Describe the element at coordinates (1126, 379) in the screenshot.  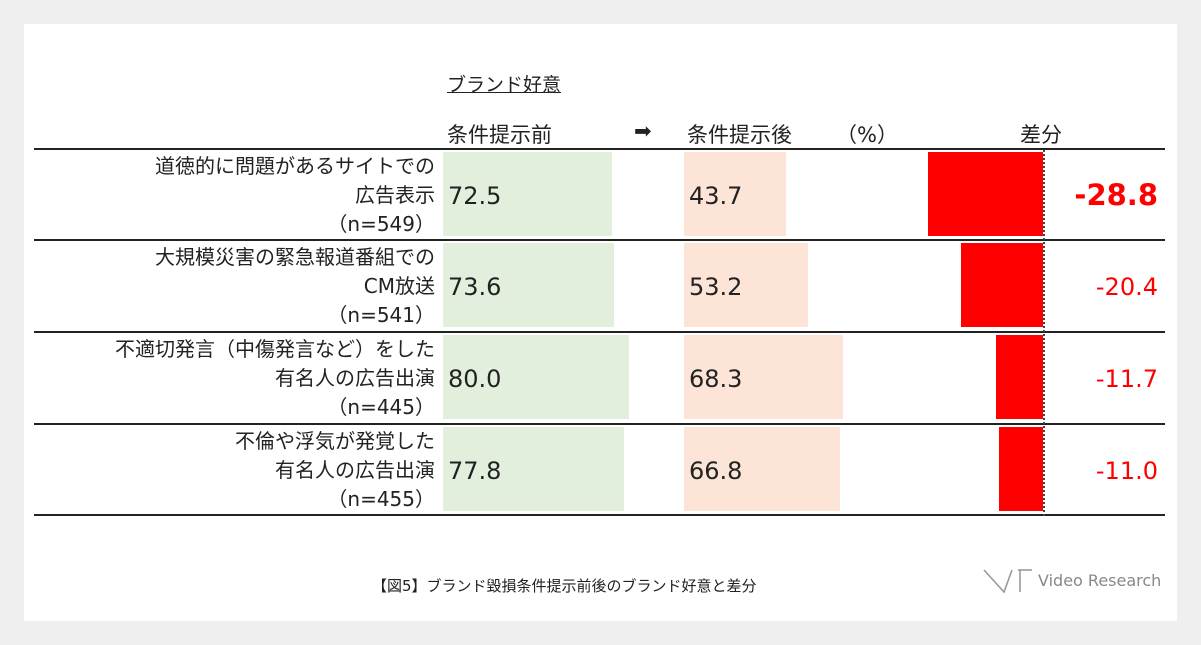
I see `value-diff: -11.7` at that location.